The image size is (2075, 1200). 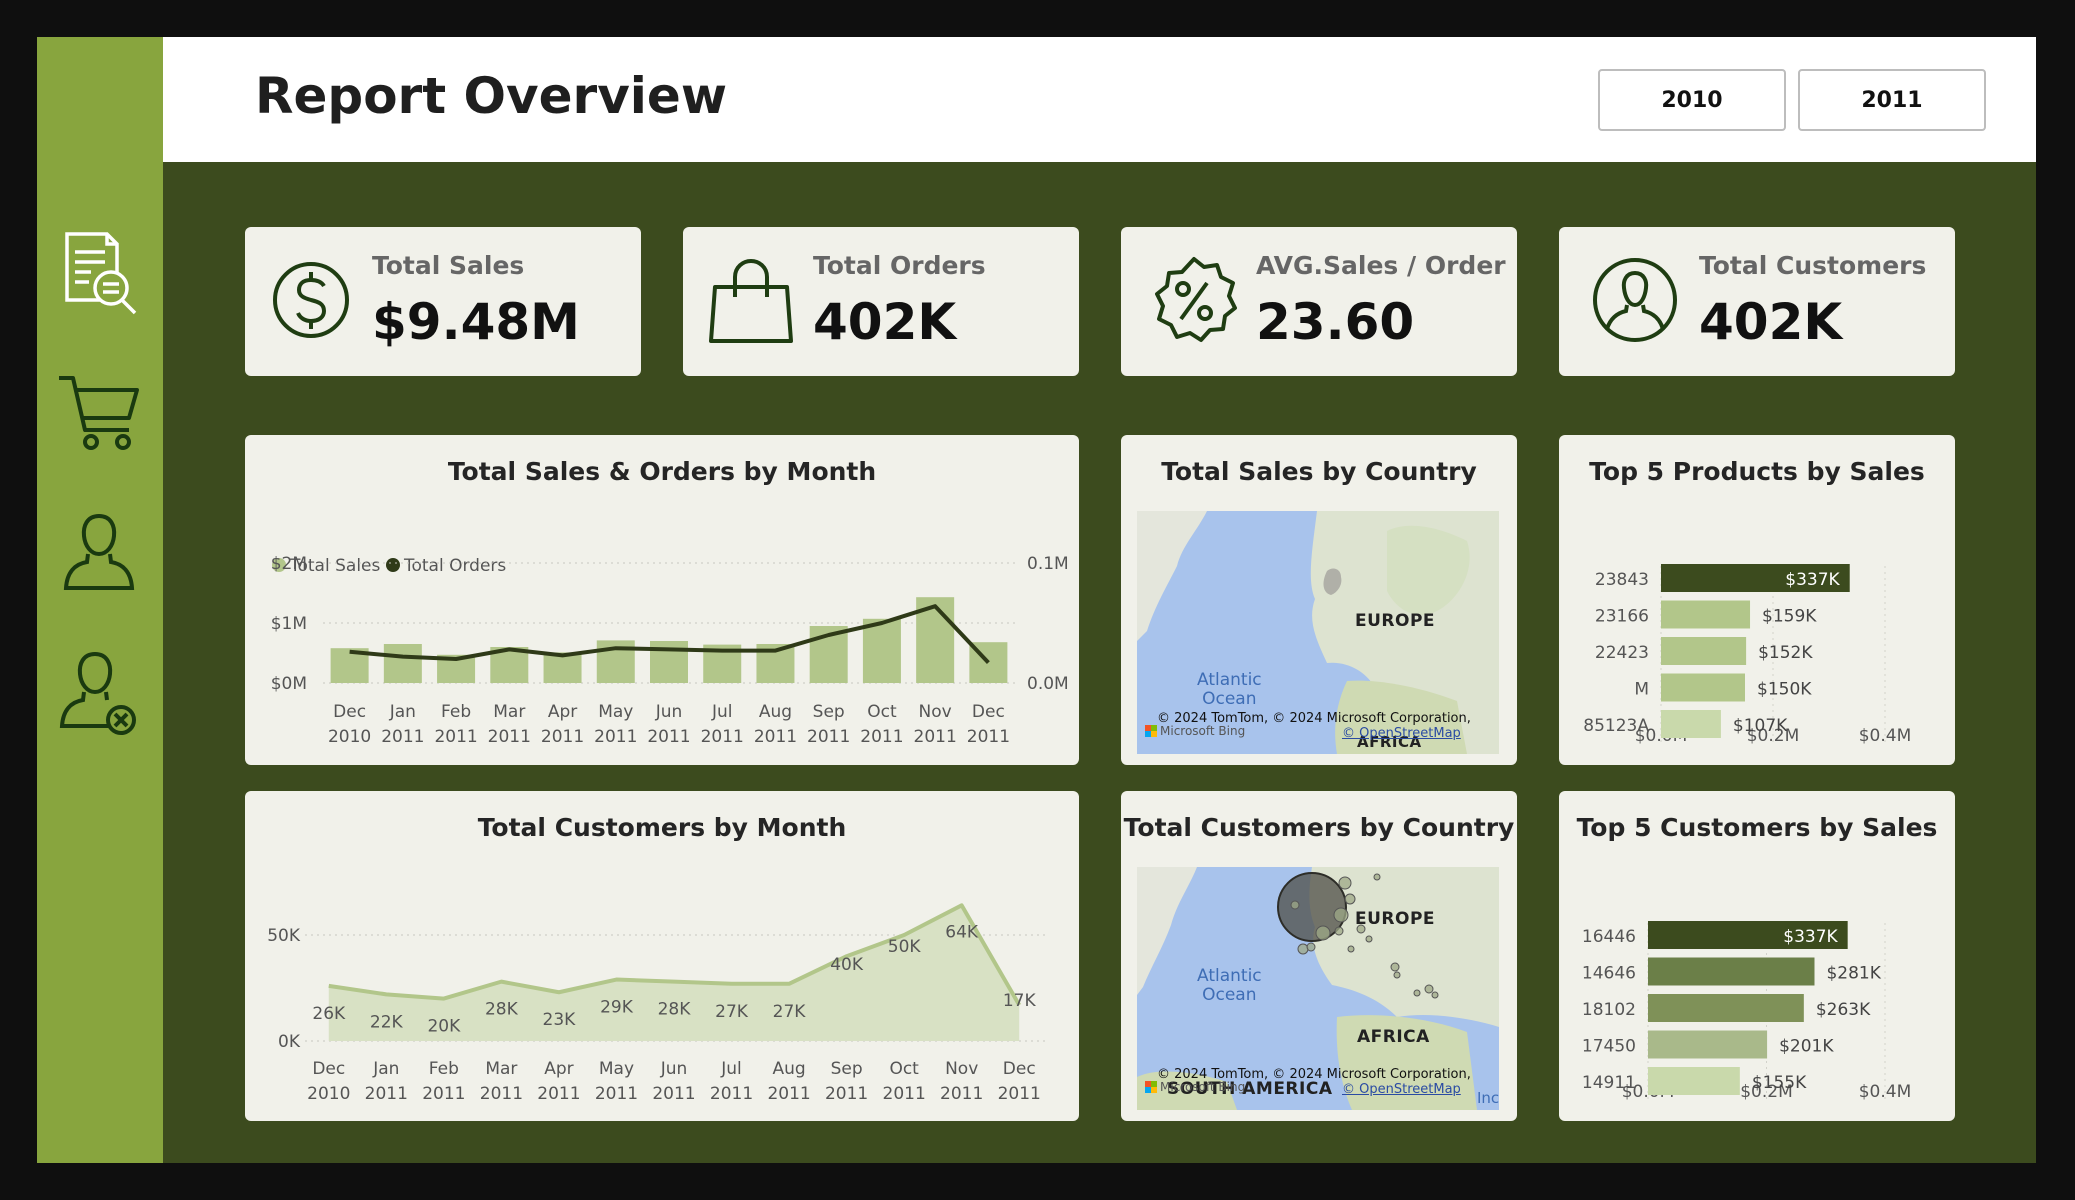 I want to click on x-tick-label-month: Aug, so click(x=788, y=1069).